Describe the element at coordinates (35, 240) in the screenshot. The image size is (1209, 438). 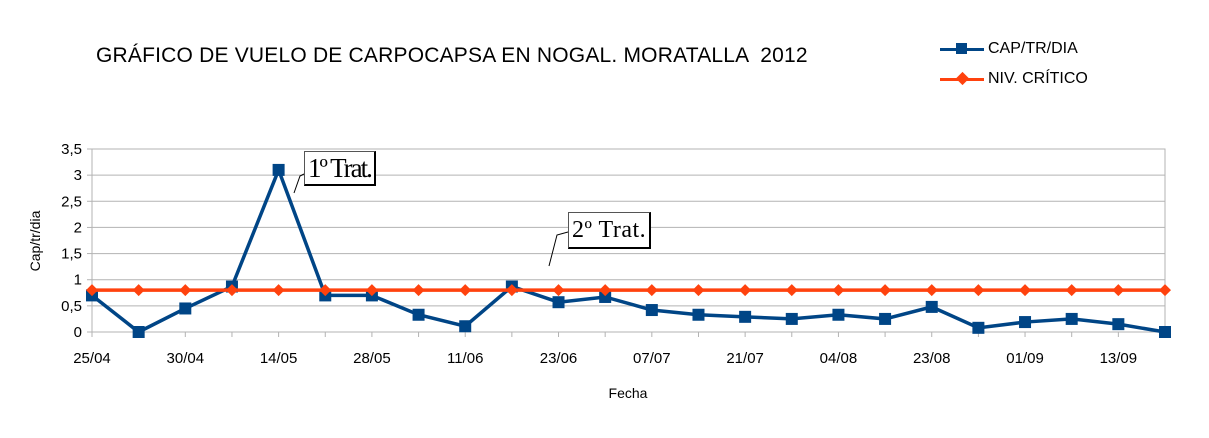
I see `y-axis-label: Cap/tr/dia` at that location.